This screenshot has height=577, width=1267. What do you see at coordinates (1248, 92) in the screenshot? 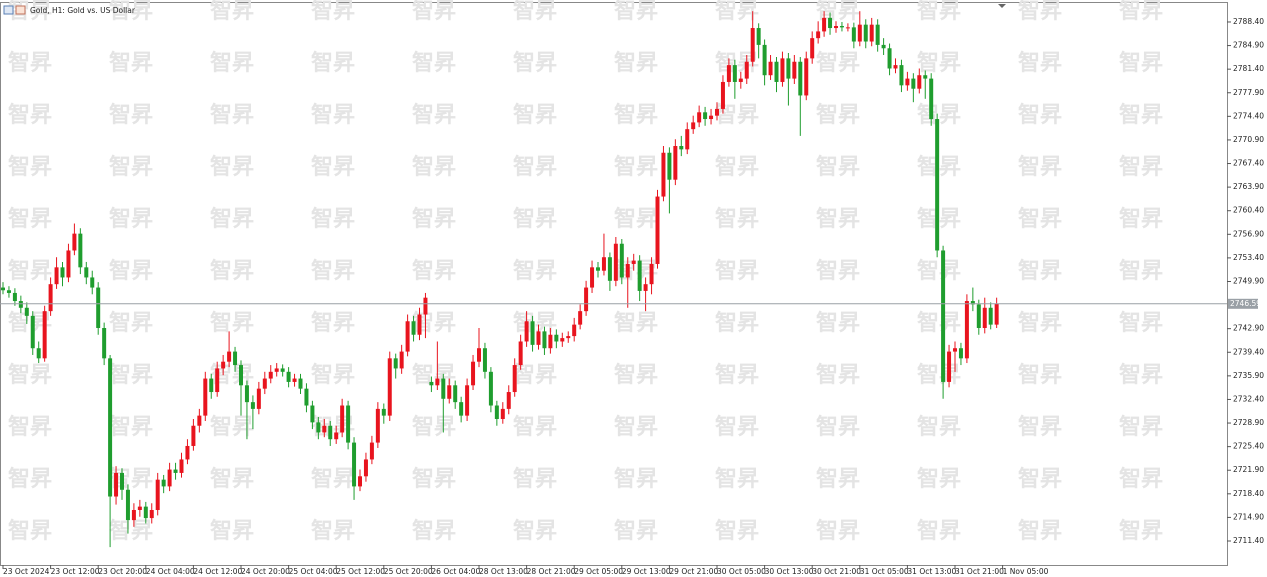
I see `y-tick-label: 2777.90` at bounding box center [1248, 92].